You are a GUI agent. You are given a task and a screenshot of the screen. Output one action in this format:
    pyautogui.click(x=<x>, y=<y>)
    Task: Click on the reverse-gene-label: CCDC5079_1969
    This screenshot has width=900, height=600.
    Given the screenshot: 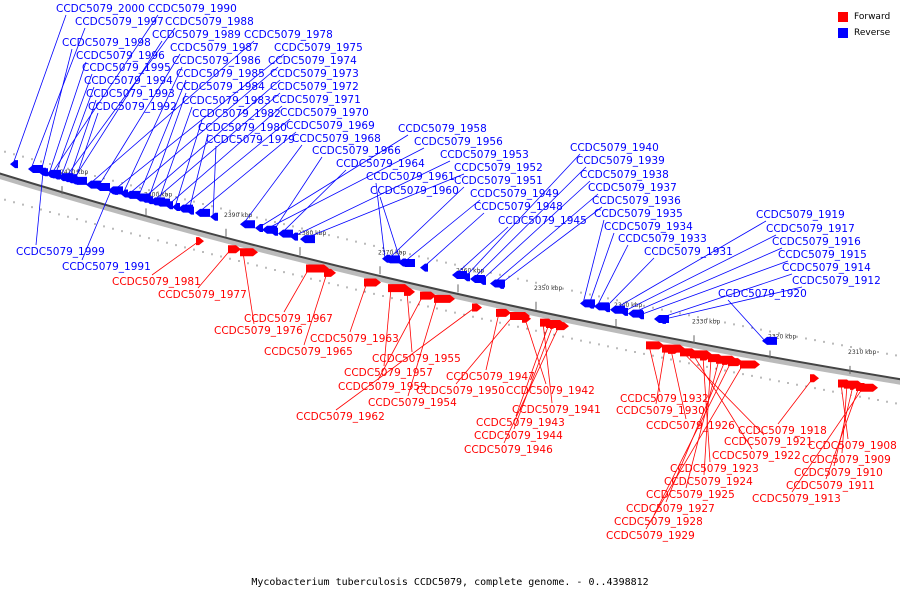 What is the action you would take?
    pyautogui.click(x=330, y=126)
    